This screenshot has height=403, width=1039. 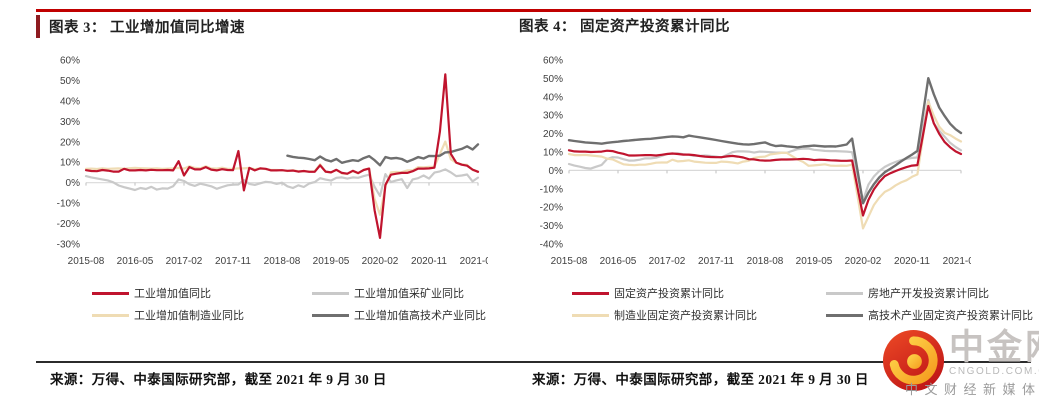 What do you see at coordinates (685, 316) in the screenshot?
I see `legend-label: 制造业固定资产投资累计同比` at bounding box center [685, 316].